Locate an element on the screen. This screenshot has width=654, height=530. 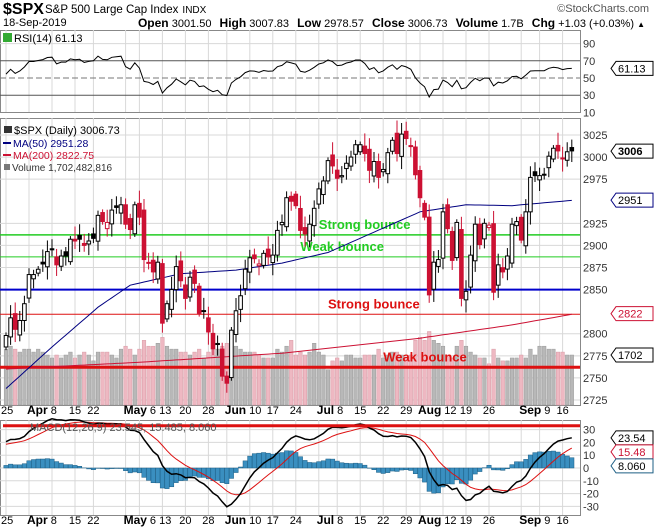
rsi-legend-icon is located at coordinates (7, 37).